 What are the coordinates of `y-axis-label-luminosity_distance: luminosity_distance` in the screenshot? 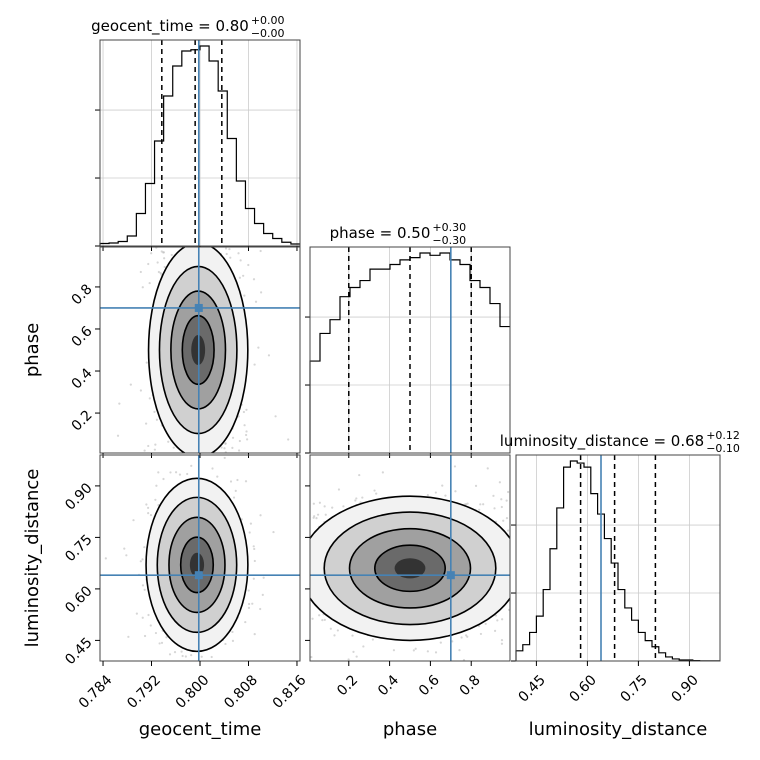 It's located at (32, 558).